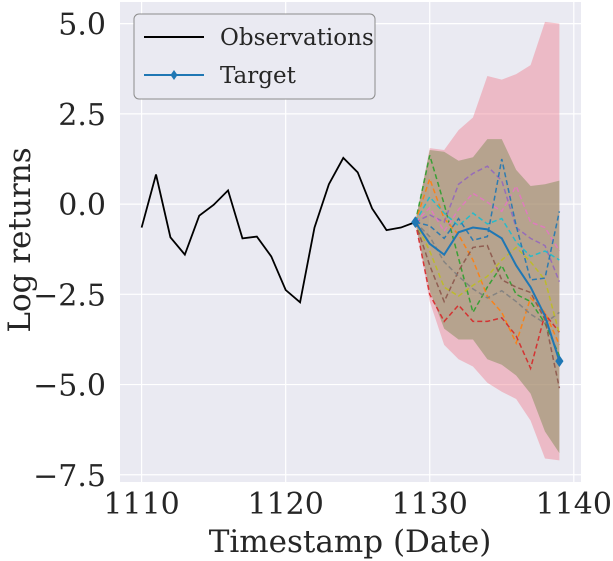  Describe the element at coordinates (82, 25) in the screenshot. I see `y-tick-label-0: 5.0` at that location.